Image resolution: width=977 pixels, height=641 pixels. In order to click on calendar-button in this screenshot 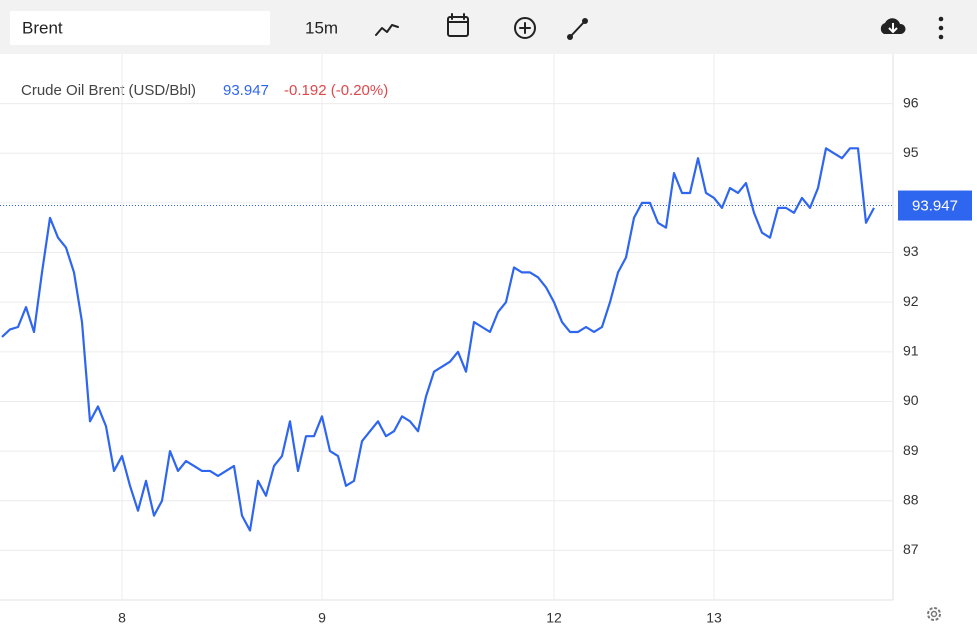, I will do `click(458, 25)`.